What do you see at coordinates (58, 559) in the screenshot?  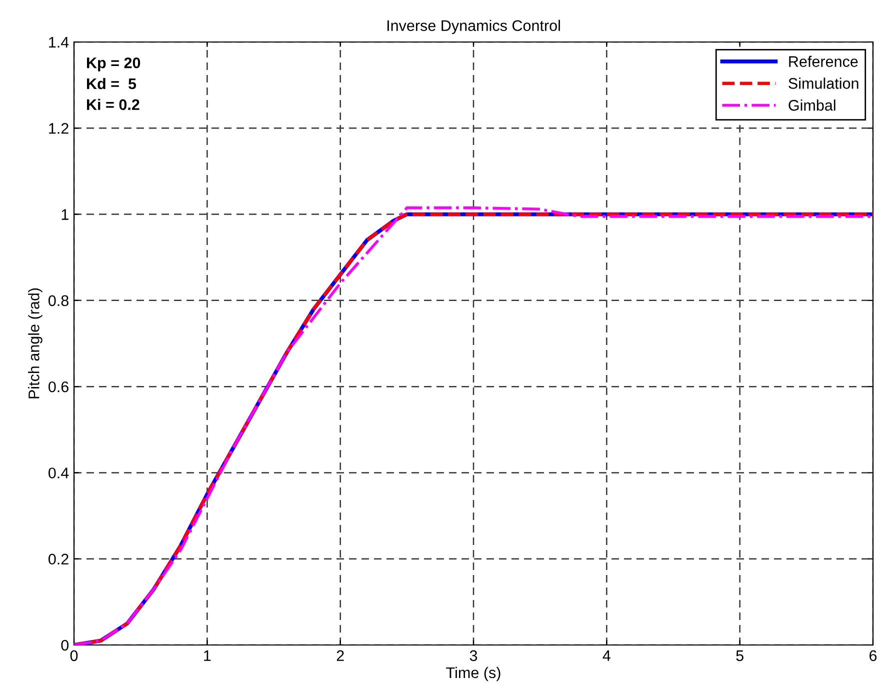 I see `y-tick-label: 0.2` at bounding box center [58, 559].